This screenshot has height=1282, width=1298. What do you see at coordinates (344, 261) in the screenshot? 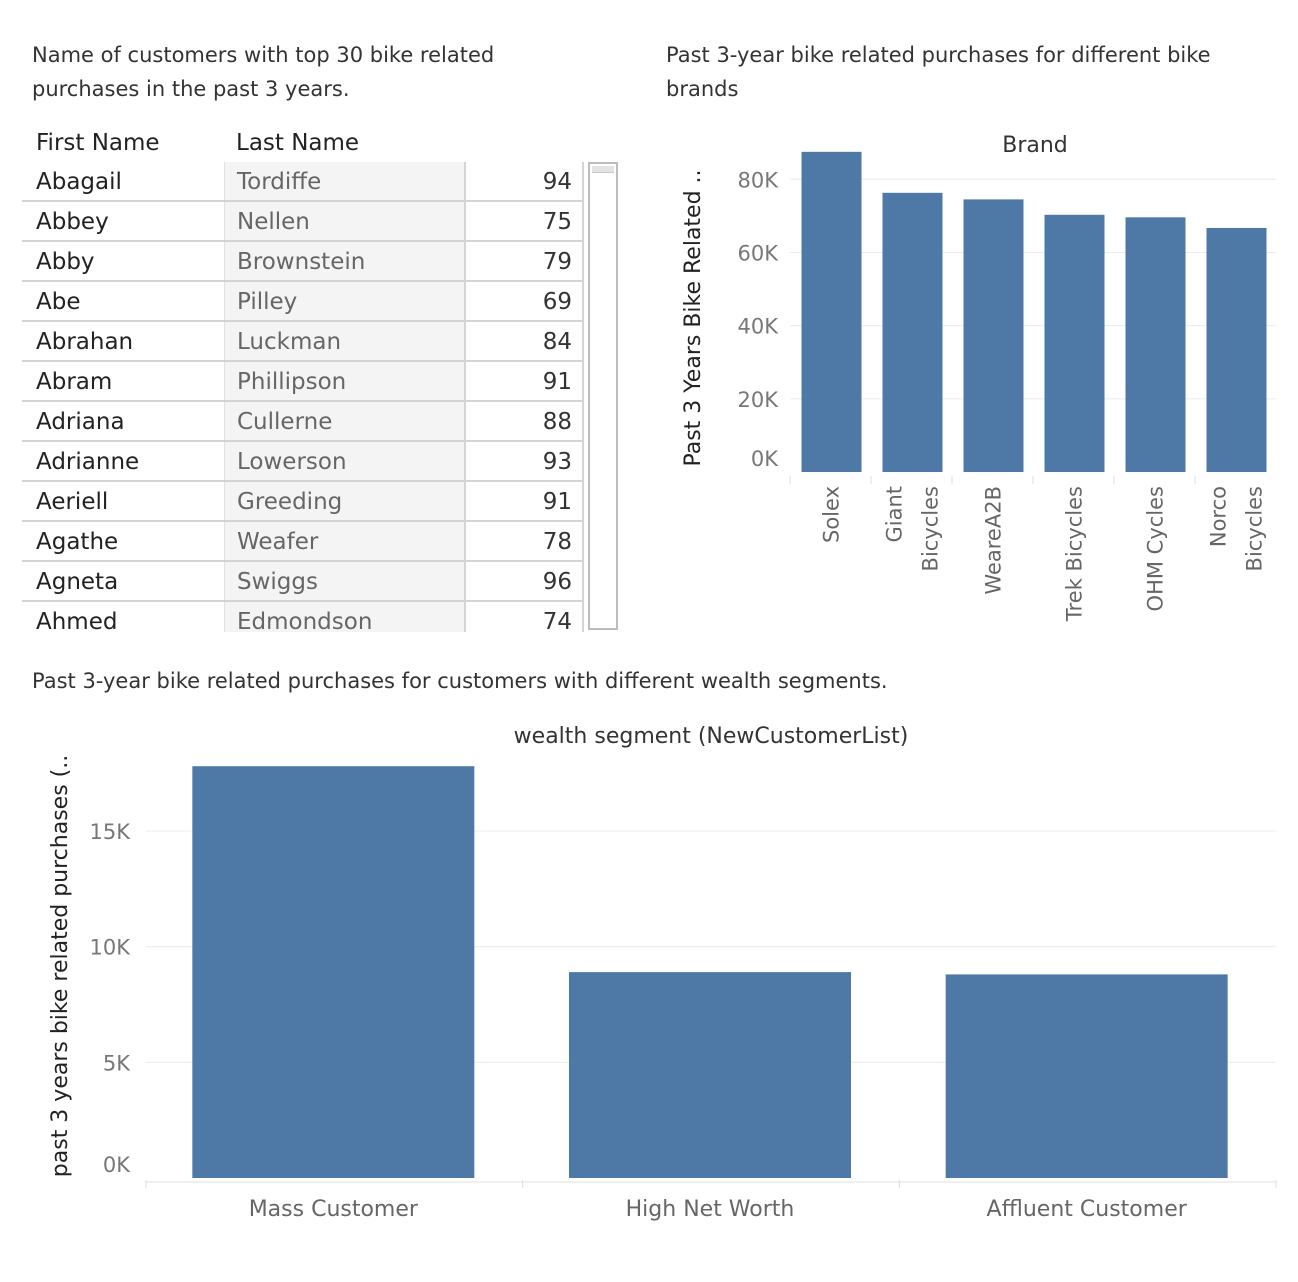
I see `last-name-cell: Brownstein` at bounding box center [344, 261].